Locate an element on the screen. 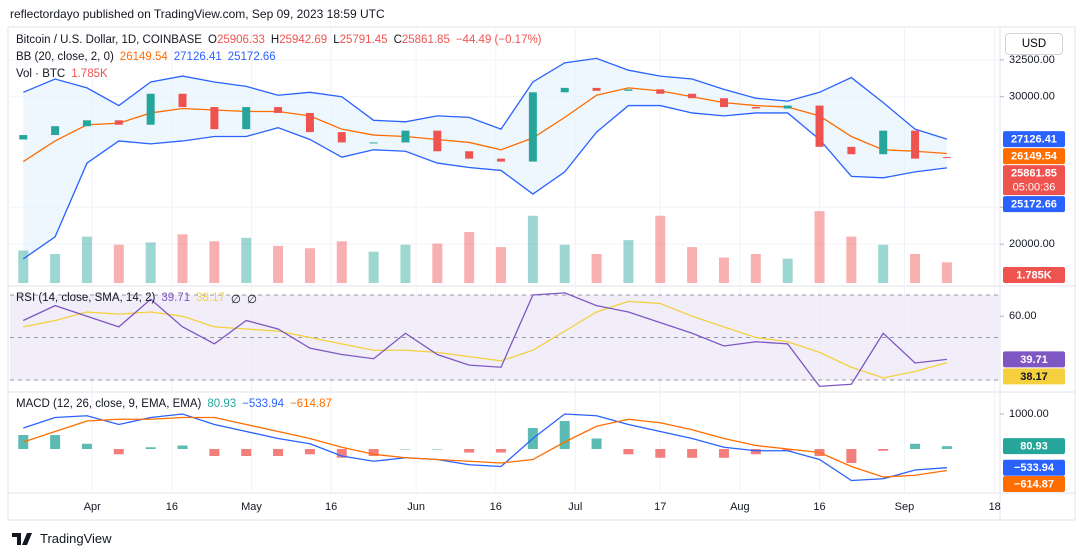  ohlc-label: O is located at coordinates (212, 40).